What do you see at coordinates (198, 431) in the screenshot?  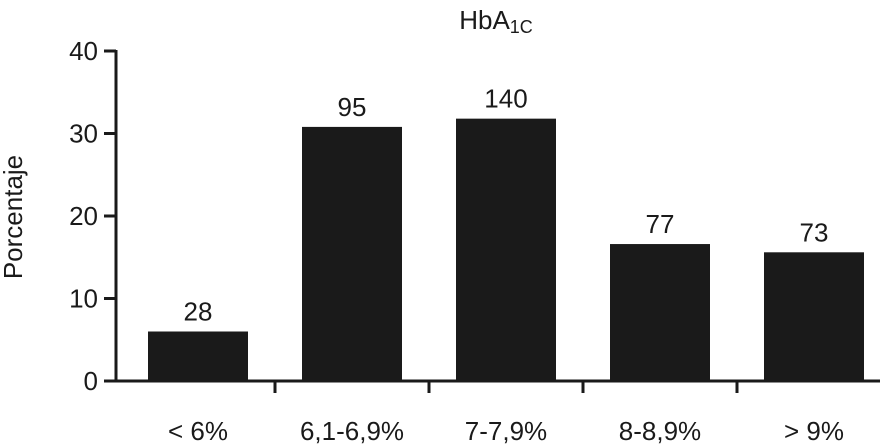 I see `x-tick-label-0: < 6%` at bounding box center [198, 431].